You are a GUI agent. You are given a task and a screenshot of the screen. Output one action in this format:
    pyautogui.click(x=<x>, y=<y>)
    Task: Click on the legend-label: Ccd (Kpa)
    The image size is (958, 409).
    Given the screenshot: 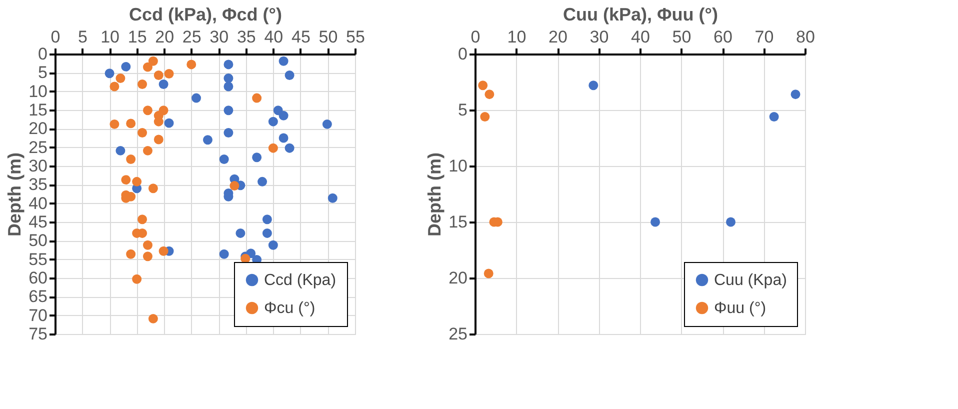 What is the action you would take?
    pyautogui.click(x=300, y=280)
    